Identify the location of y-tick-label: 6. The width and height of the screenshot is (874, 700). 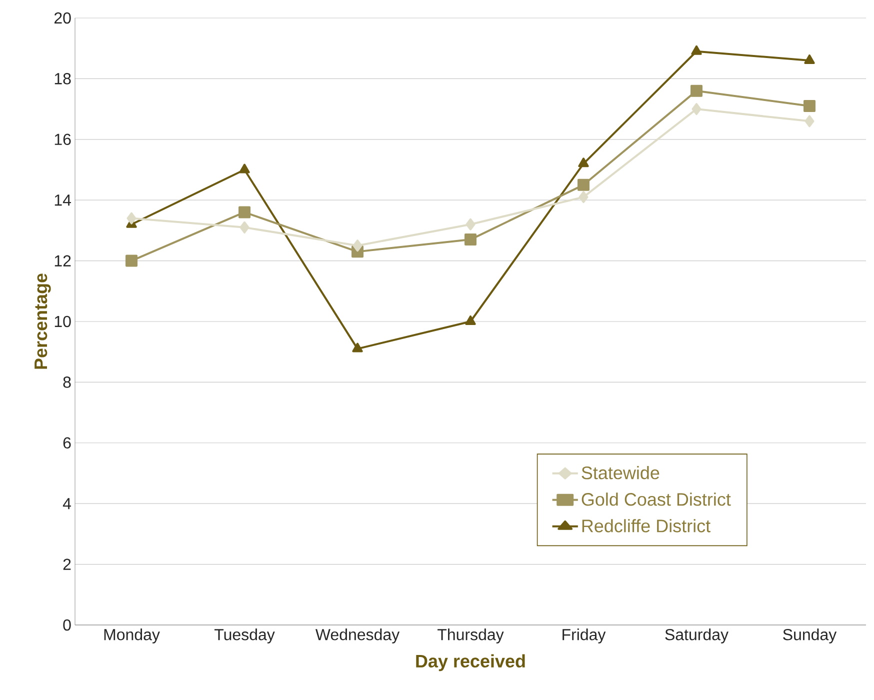
(67, 443).